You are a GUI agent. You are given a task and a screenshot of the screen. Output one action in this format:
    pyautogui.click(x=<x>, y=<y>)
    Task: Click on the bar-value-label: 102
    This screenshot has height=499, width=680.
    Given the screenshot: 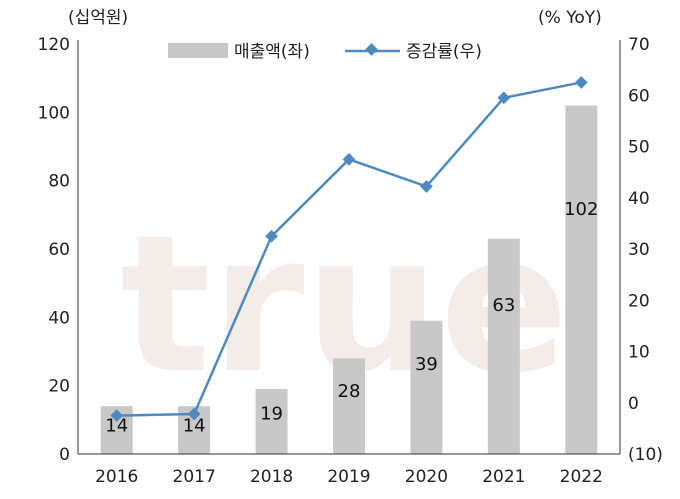 What is the action you would take?
    pyautogui.click(x=581, y=209)
    